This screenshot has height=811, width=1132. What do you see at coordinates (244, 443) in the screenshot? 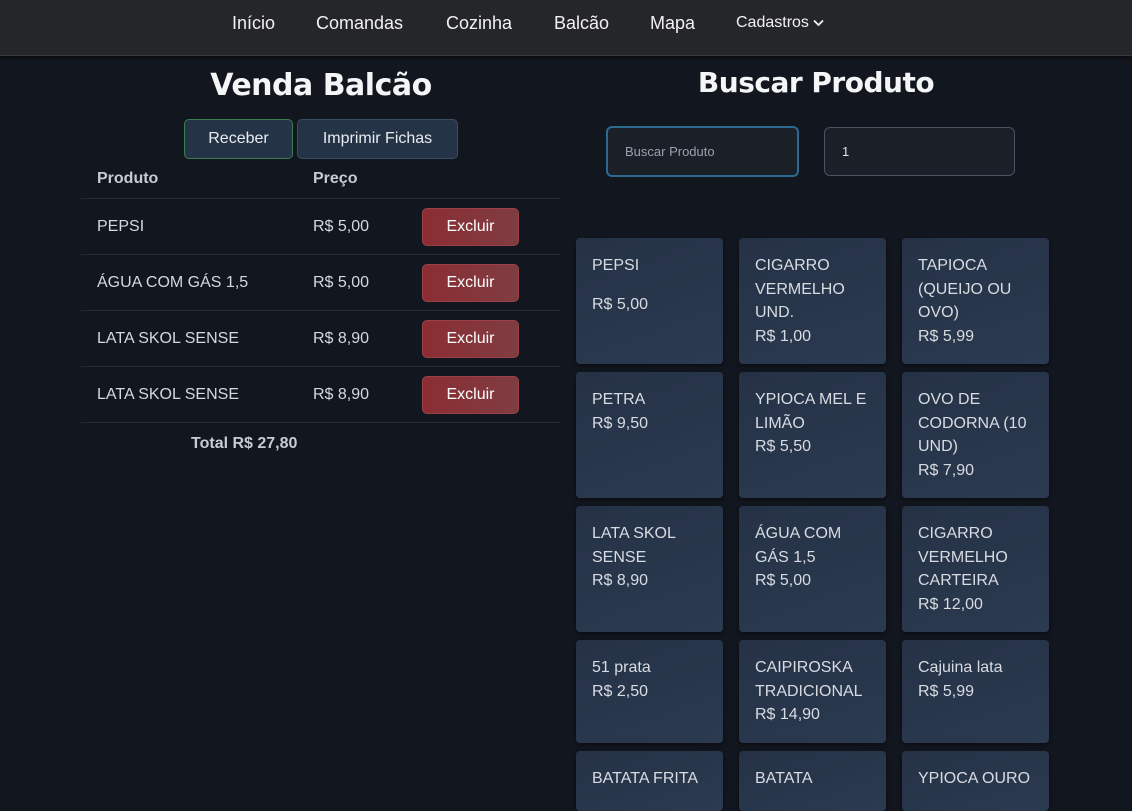
I see `total: Total R$ 27,80` at bounding box center [244, 443].